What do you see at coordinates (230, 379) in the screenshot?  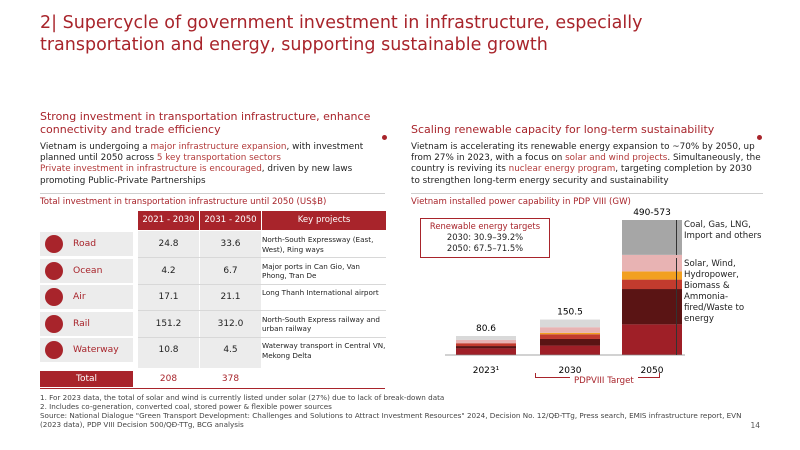 I see `total-2031-2050: 378` at bounding box center [230, 379].